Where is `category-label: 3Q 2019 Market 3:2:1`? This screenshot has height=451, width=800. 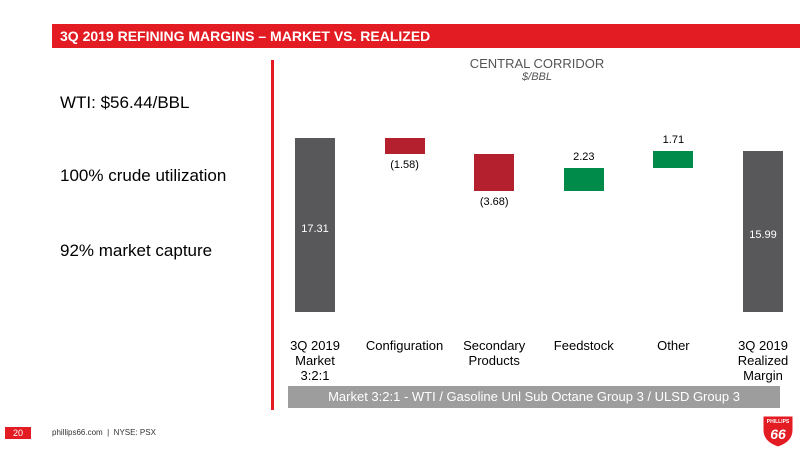 category-label: 3Q 2019 Market 3:2:1 is located at coordinates (315, 360).